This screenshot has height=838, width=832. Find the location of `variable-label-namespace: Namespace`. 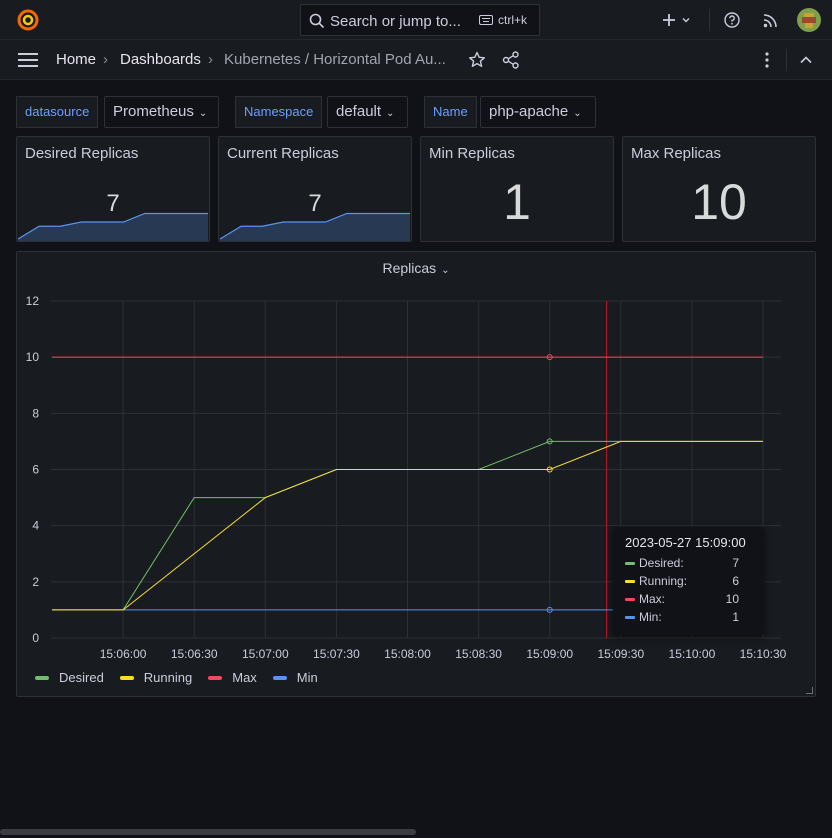

variable-label-namespace: Namespace is located at coordinates (279, 112).